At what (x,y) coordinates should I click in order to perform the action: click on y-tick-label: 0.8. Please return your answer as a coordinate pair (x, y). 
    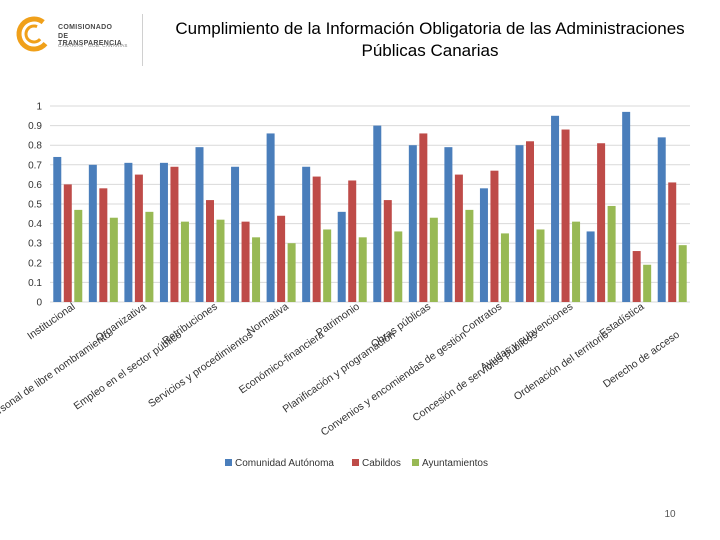
    Looking at the image, I should click on (35, 146).